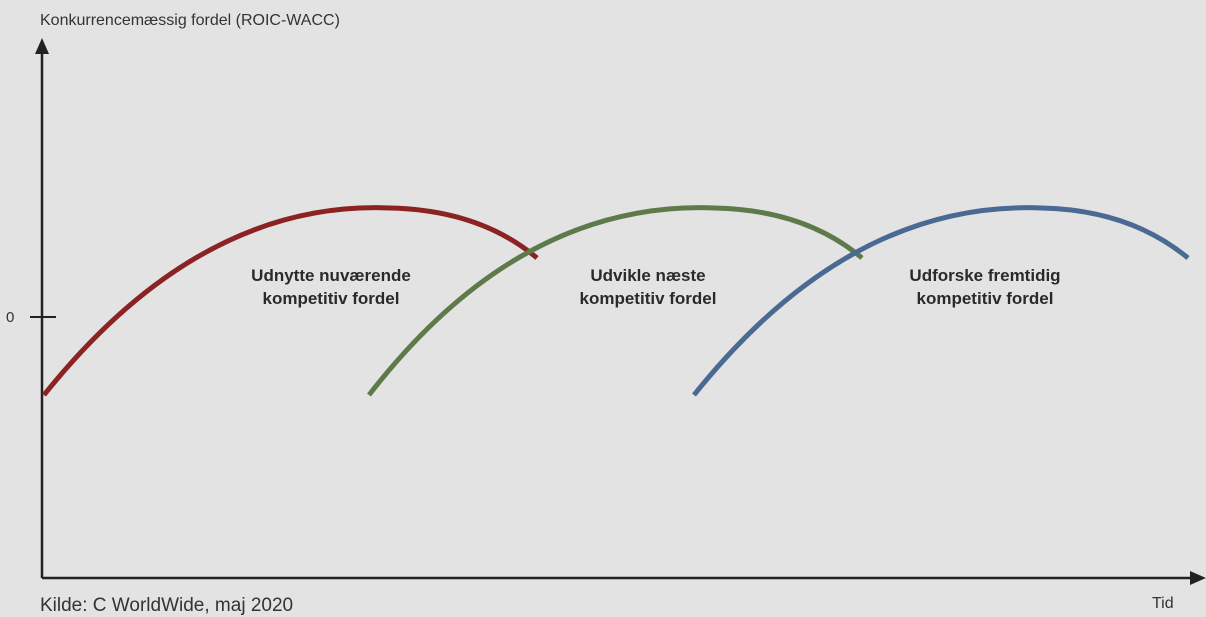 The width and height of the screenshot is (1206, 617). Describe the element at coordinates (985, 275) in the screenshot. I see `curve-label-explore-line1: Udforske fremtidig` at that location.